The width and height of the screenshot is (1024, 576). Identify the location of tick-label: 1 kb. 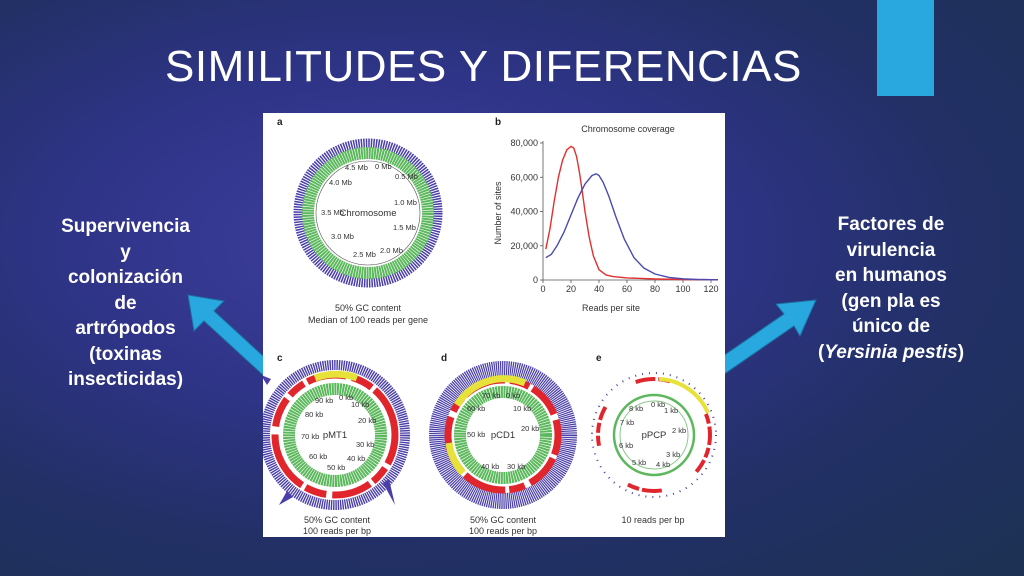
(671, 410).